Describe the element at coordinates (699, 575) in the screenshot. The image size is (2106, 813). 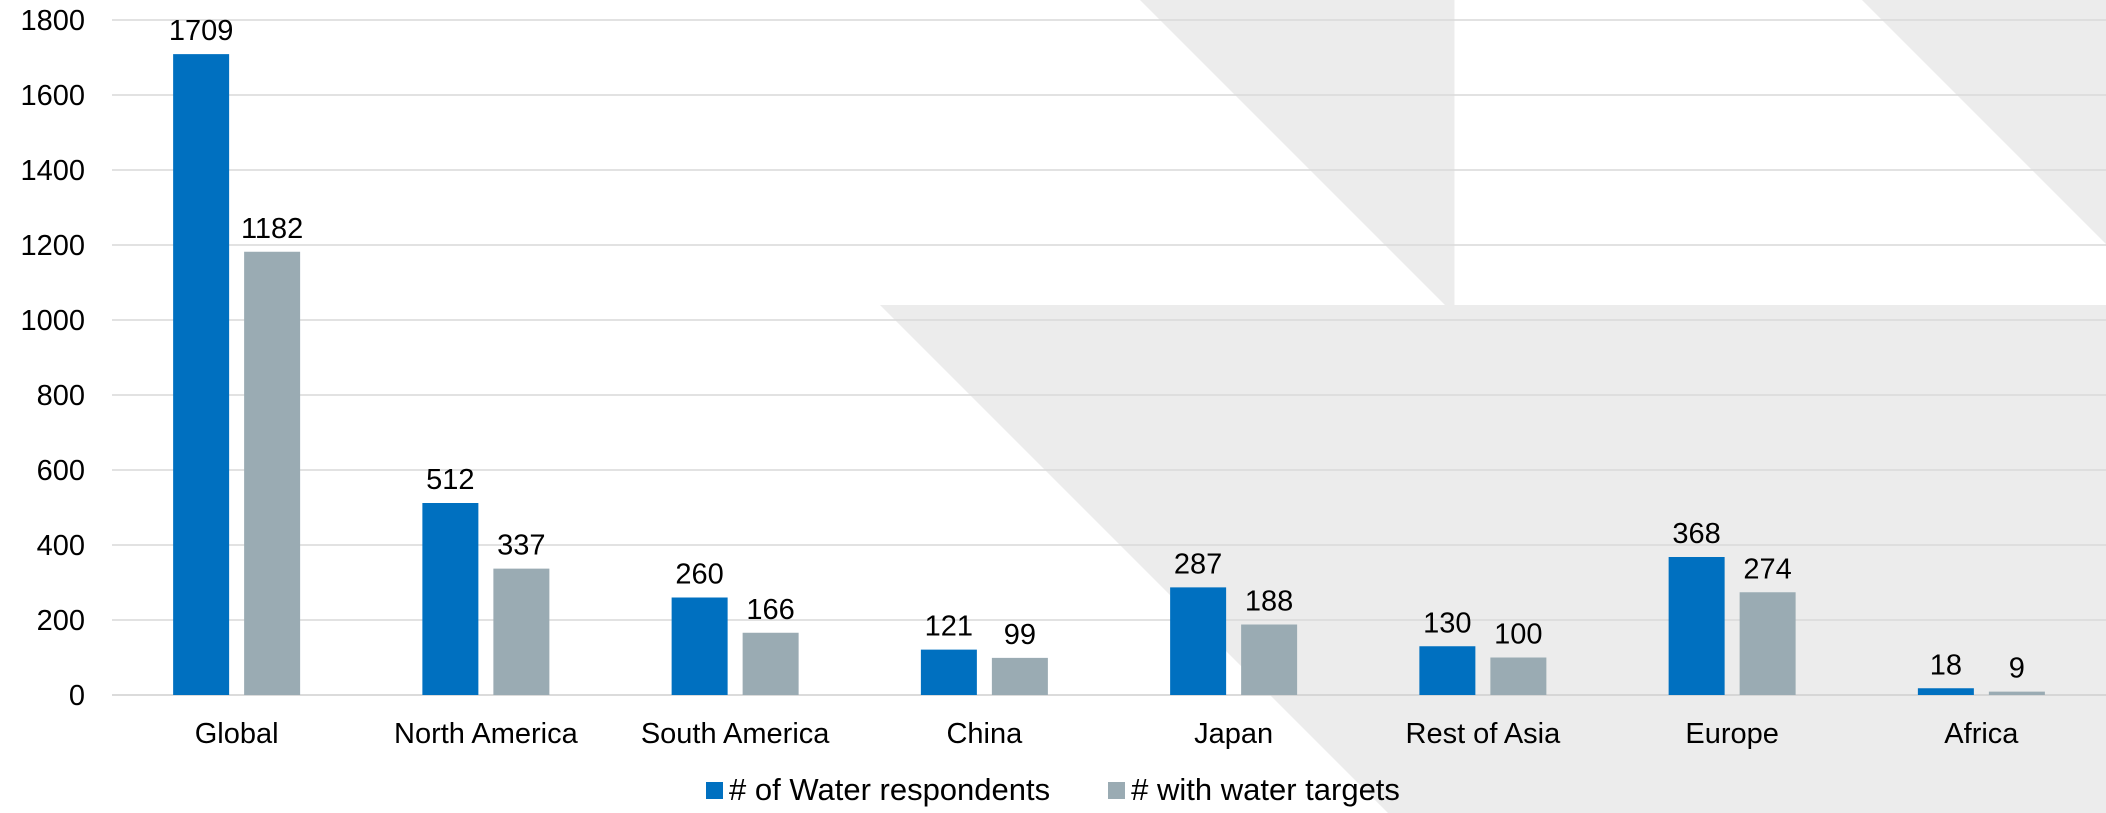
I see `data-label: 260` at that location.